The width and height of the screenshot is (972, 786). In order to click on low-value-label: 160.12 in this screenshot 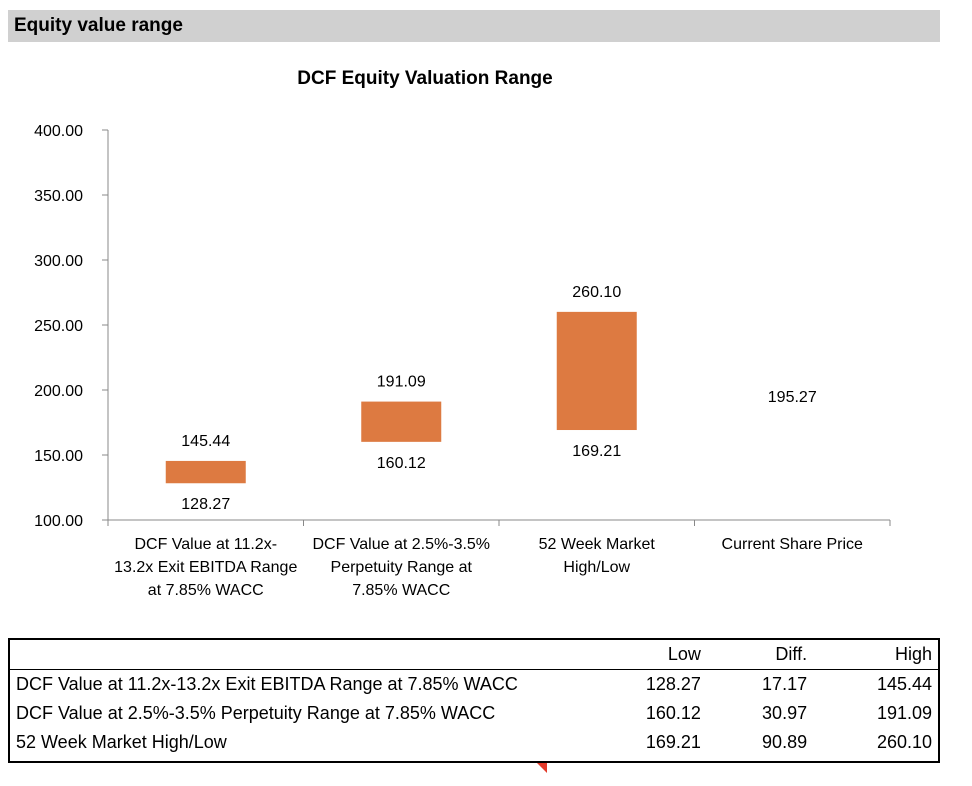, I will do `click(401, 463)`.